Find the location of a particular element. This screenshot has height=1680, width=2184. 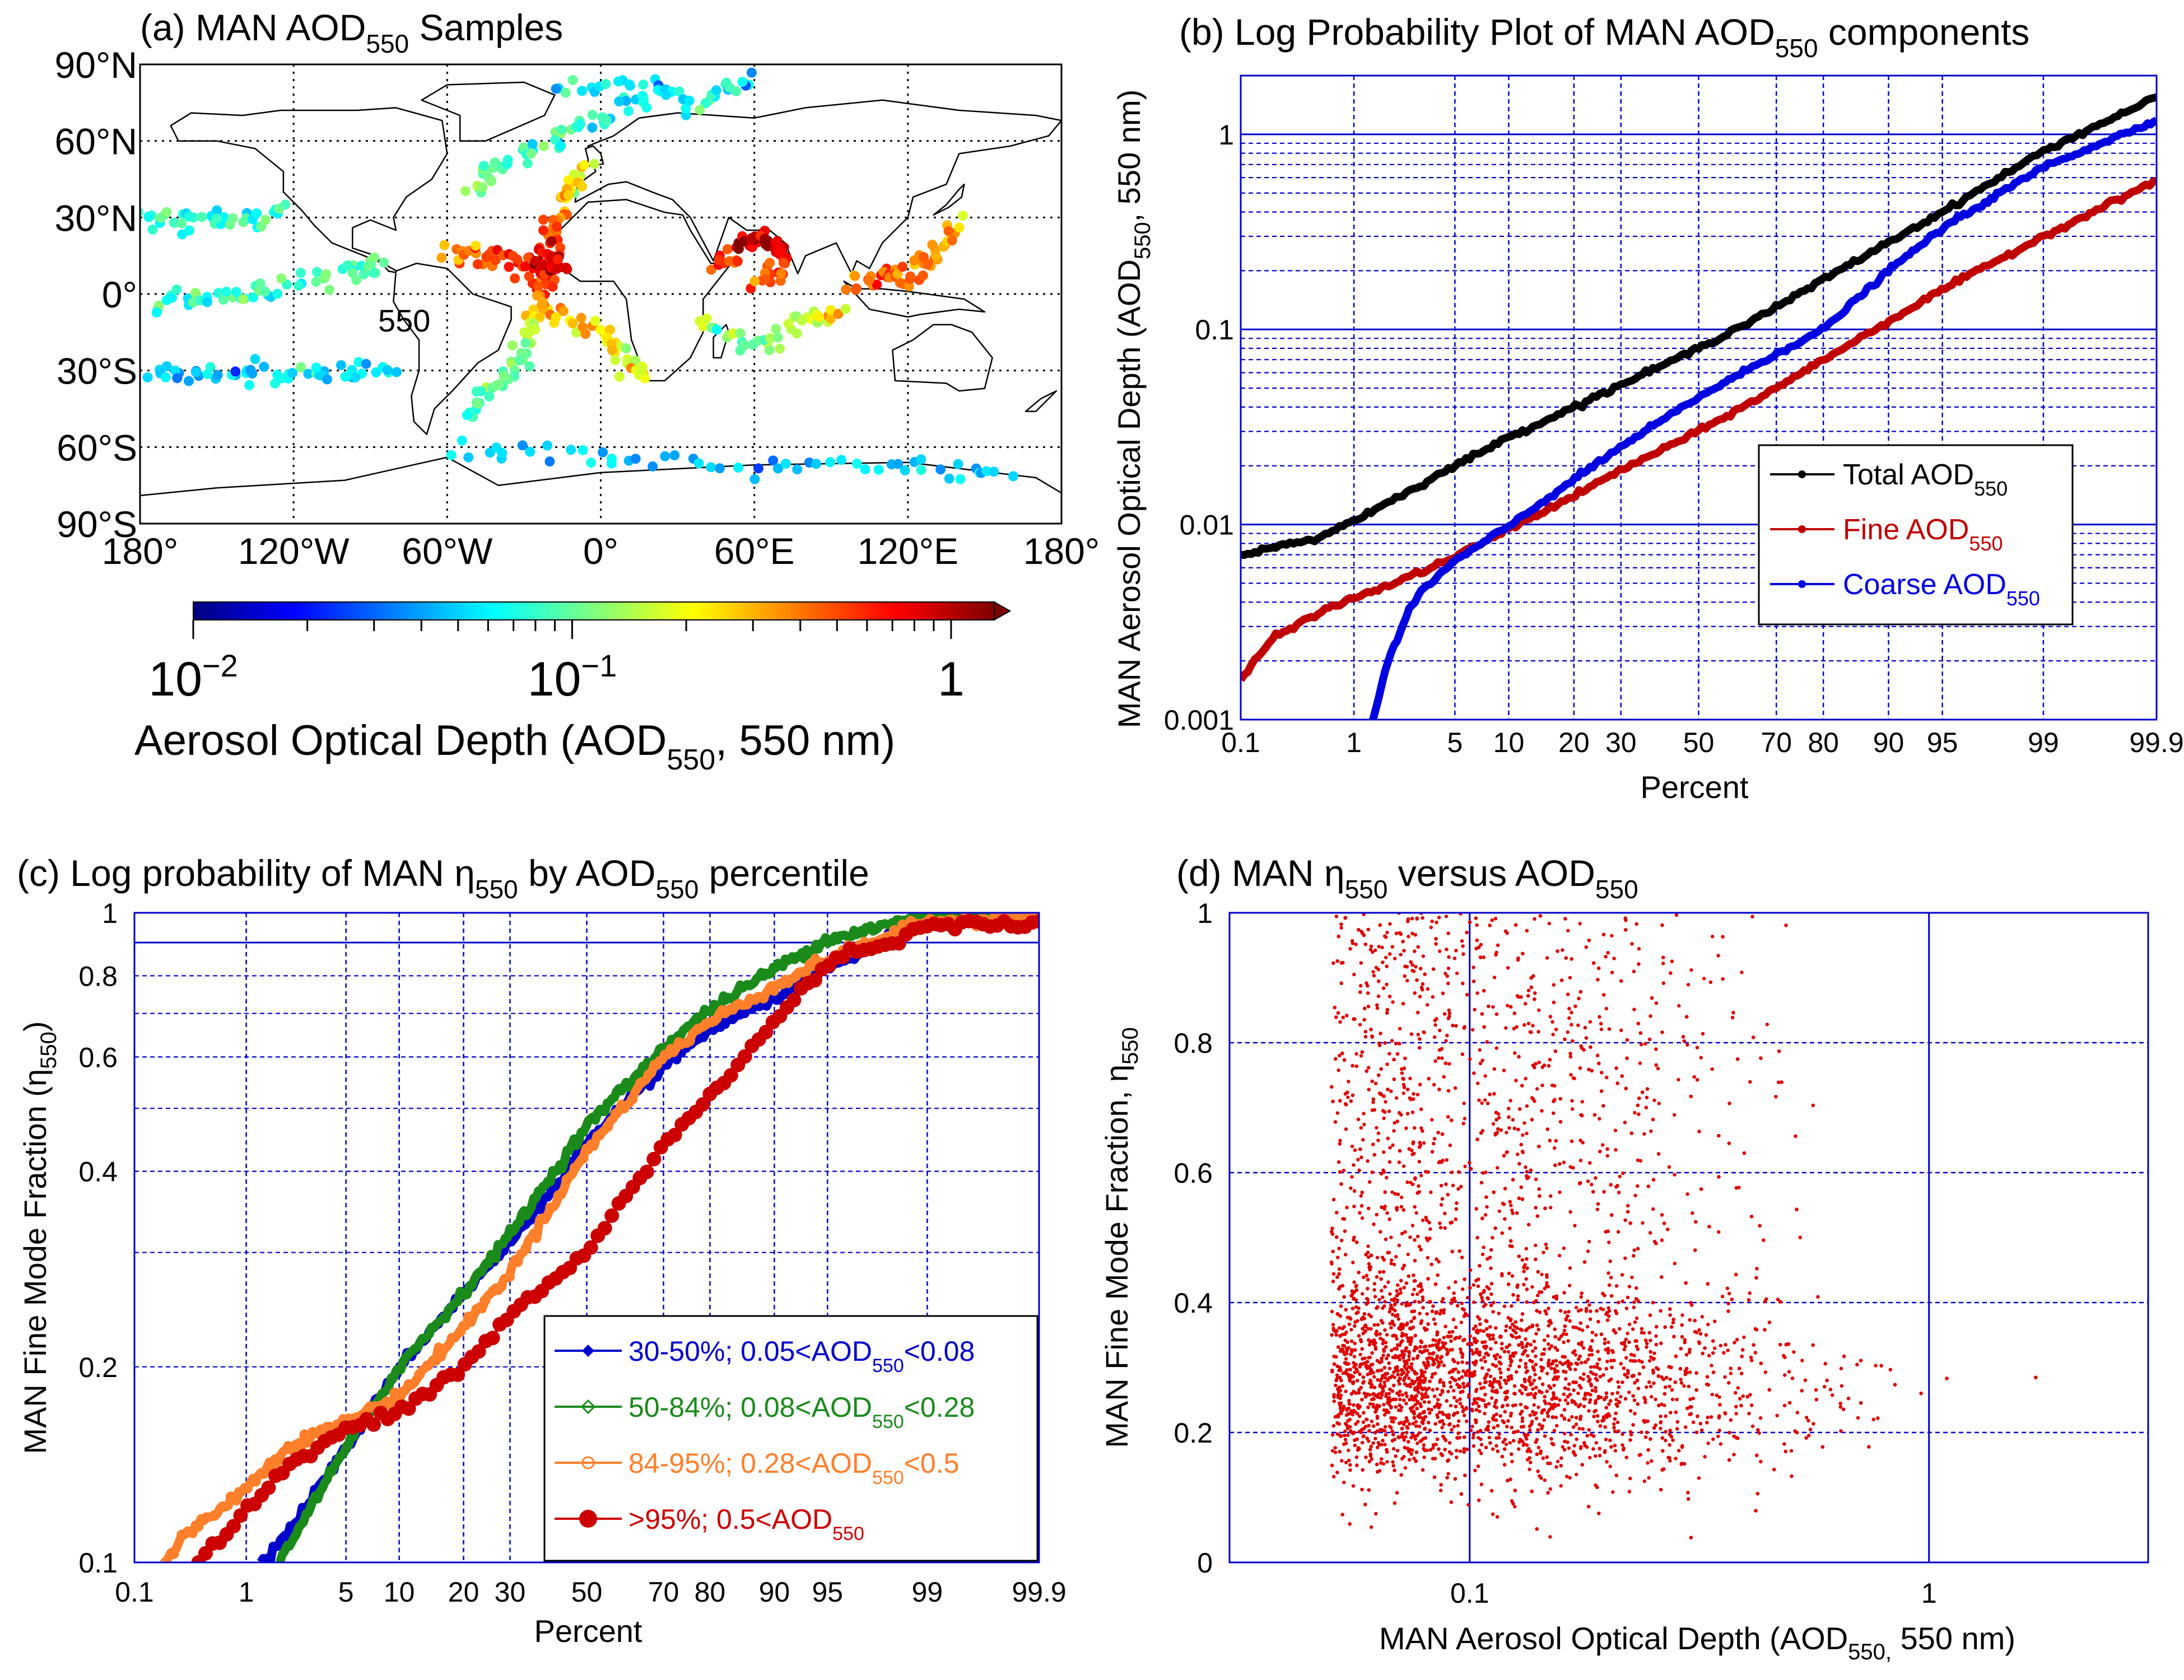

x-tick-label: 1 is located at coordinates (247, 1592).